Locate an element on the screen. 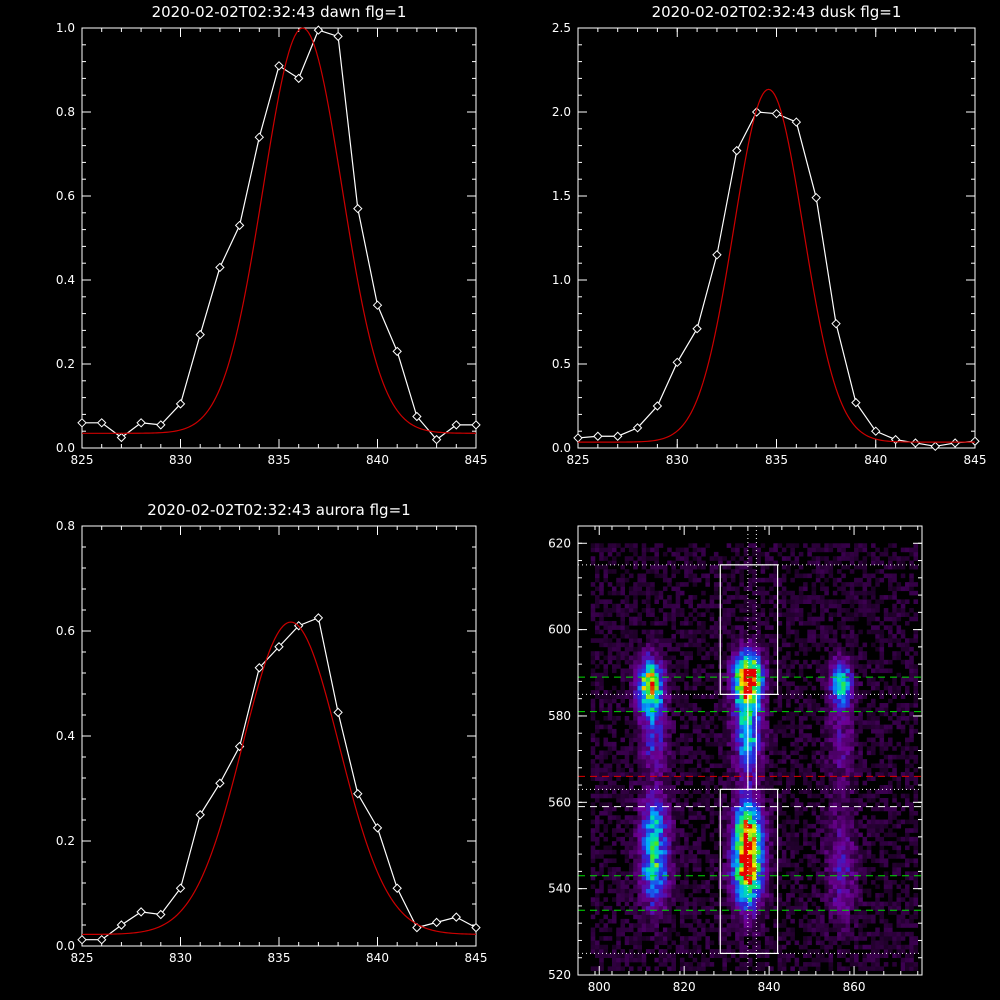  x-tick-label: 840 is located at coordinates (377, 460).